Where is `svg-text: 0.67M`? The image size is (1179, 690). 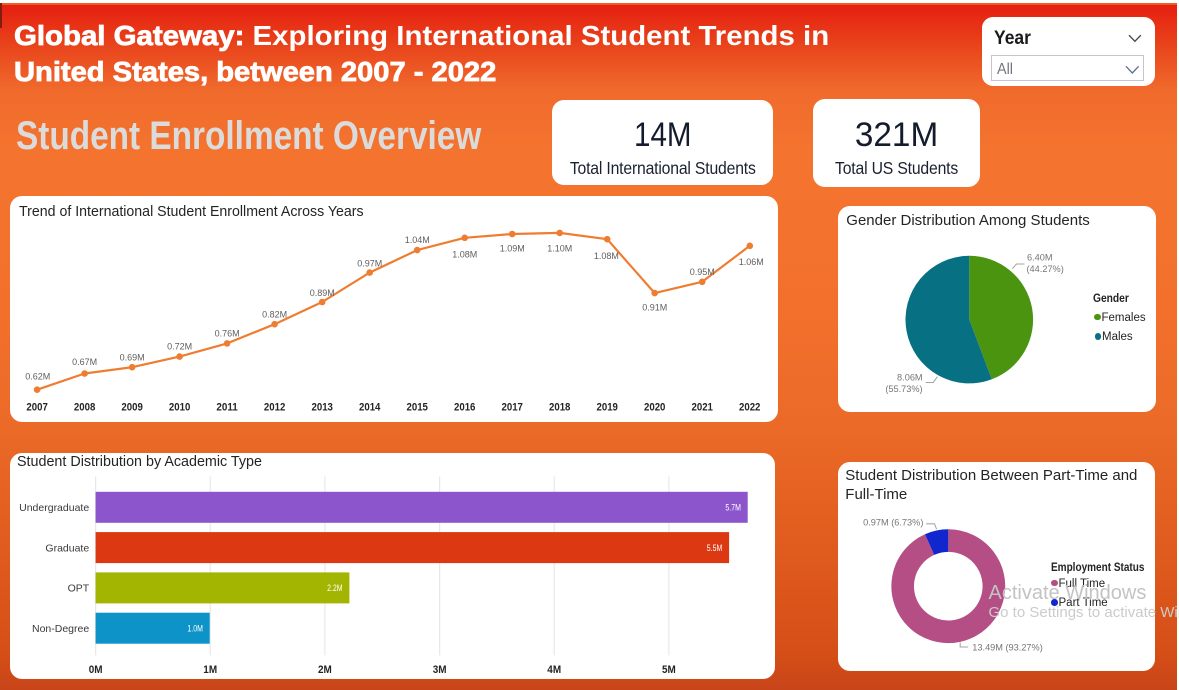
svg-text: 0.67M is located at coordinates (84, 361).